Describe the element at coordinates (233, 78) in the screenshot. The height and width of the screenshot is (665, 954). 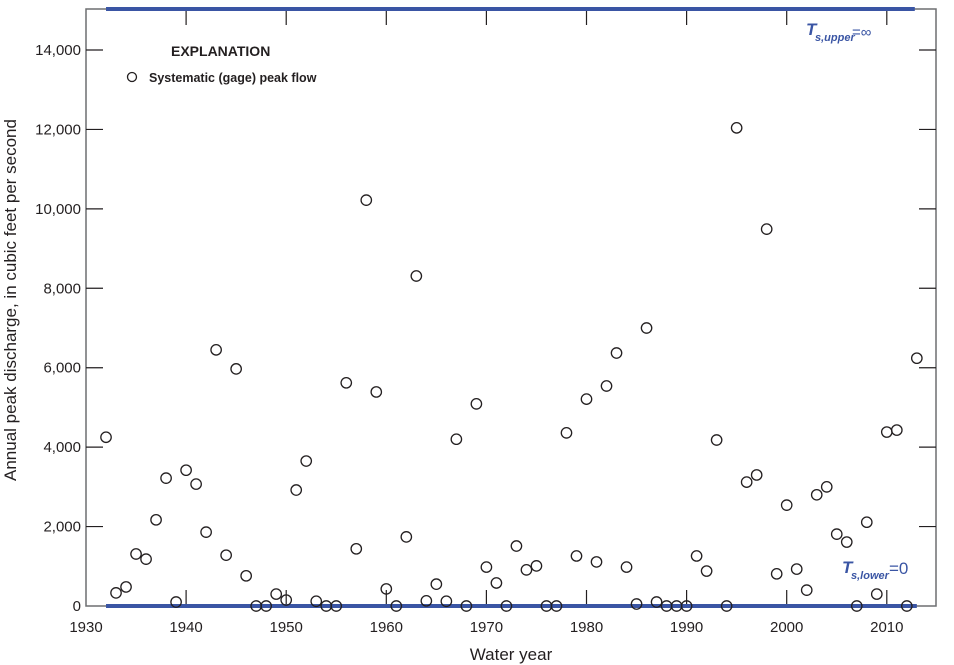
I see `legend-entry: Systematic (gage) peak flow` at that location.